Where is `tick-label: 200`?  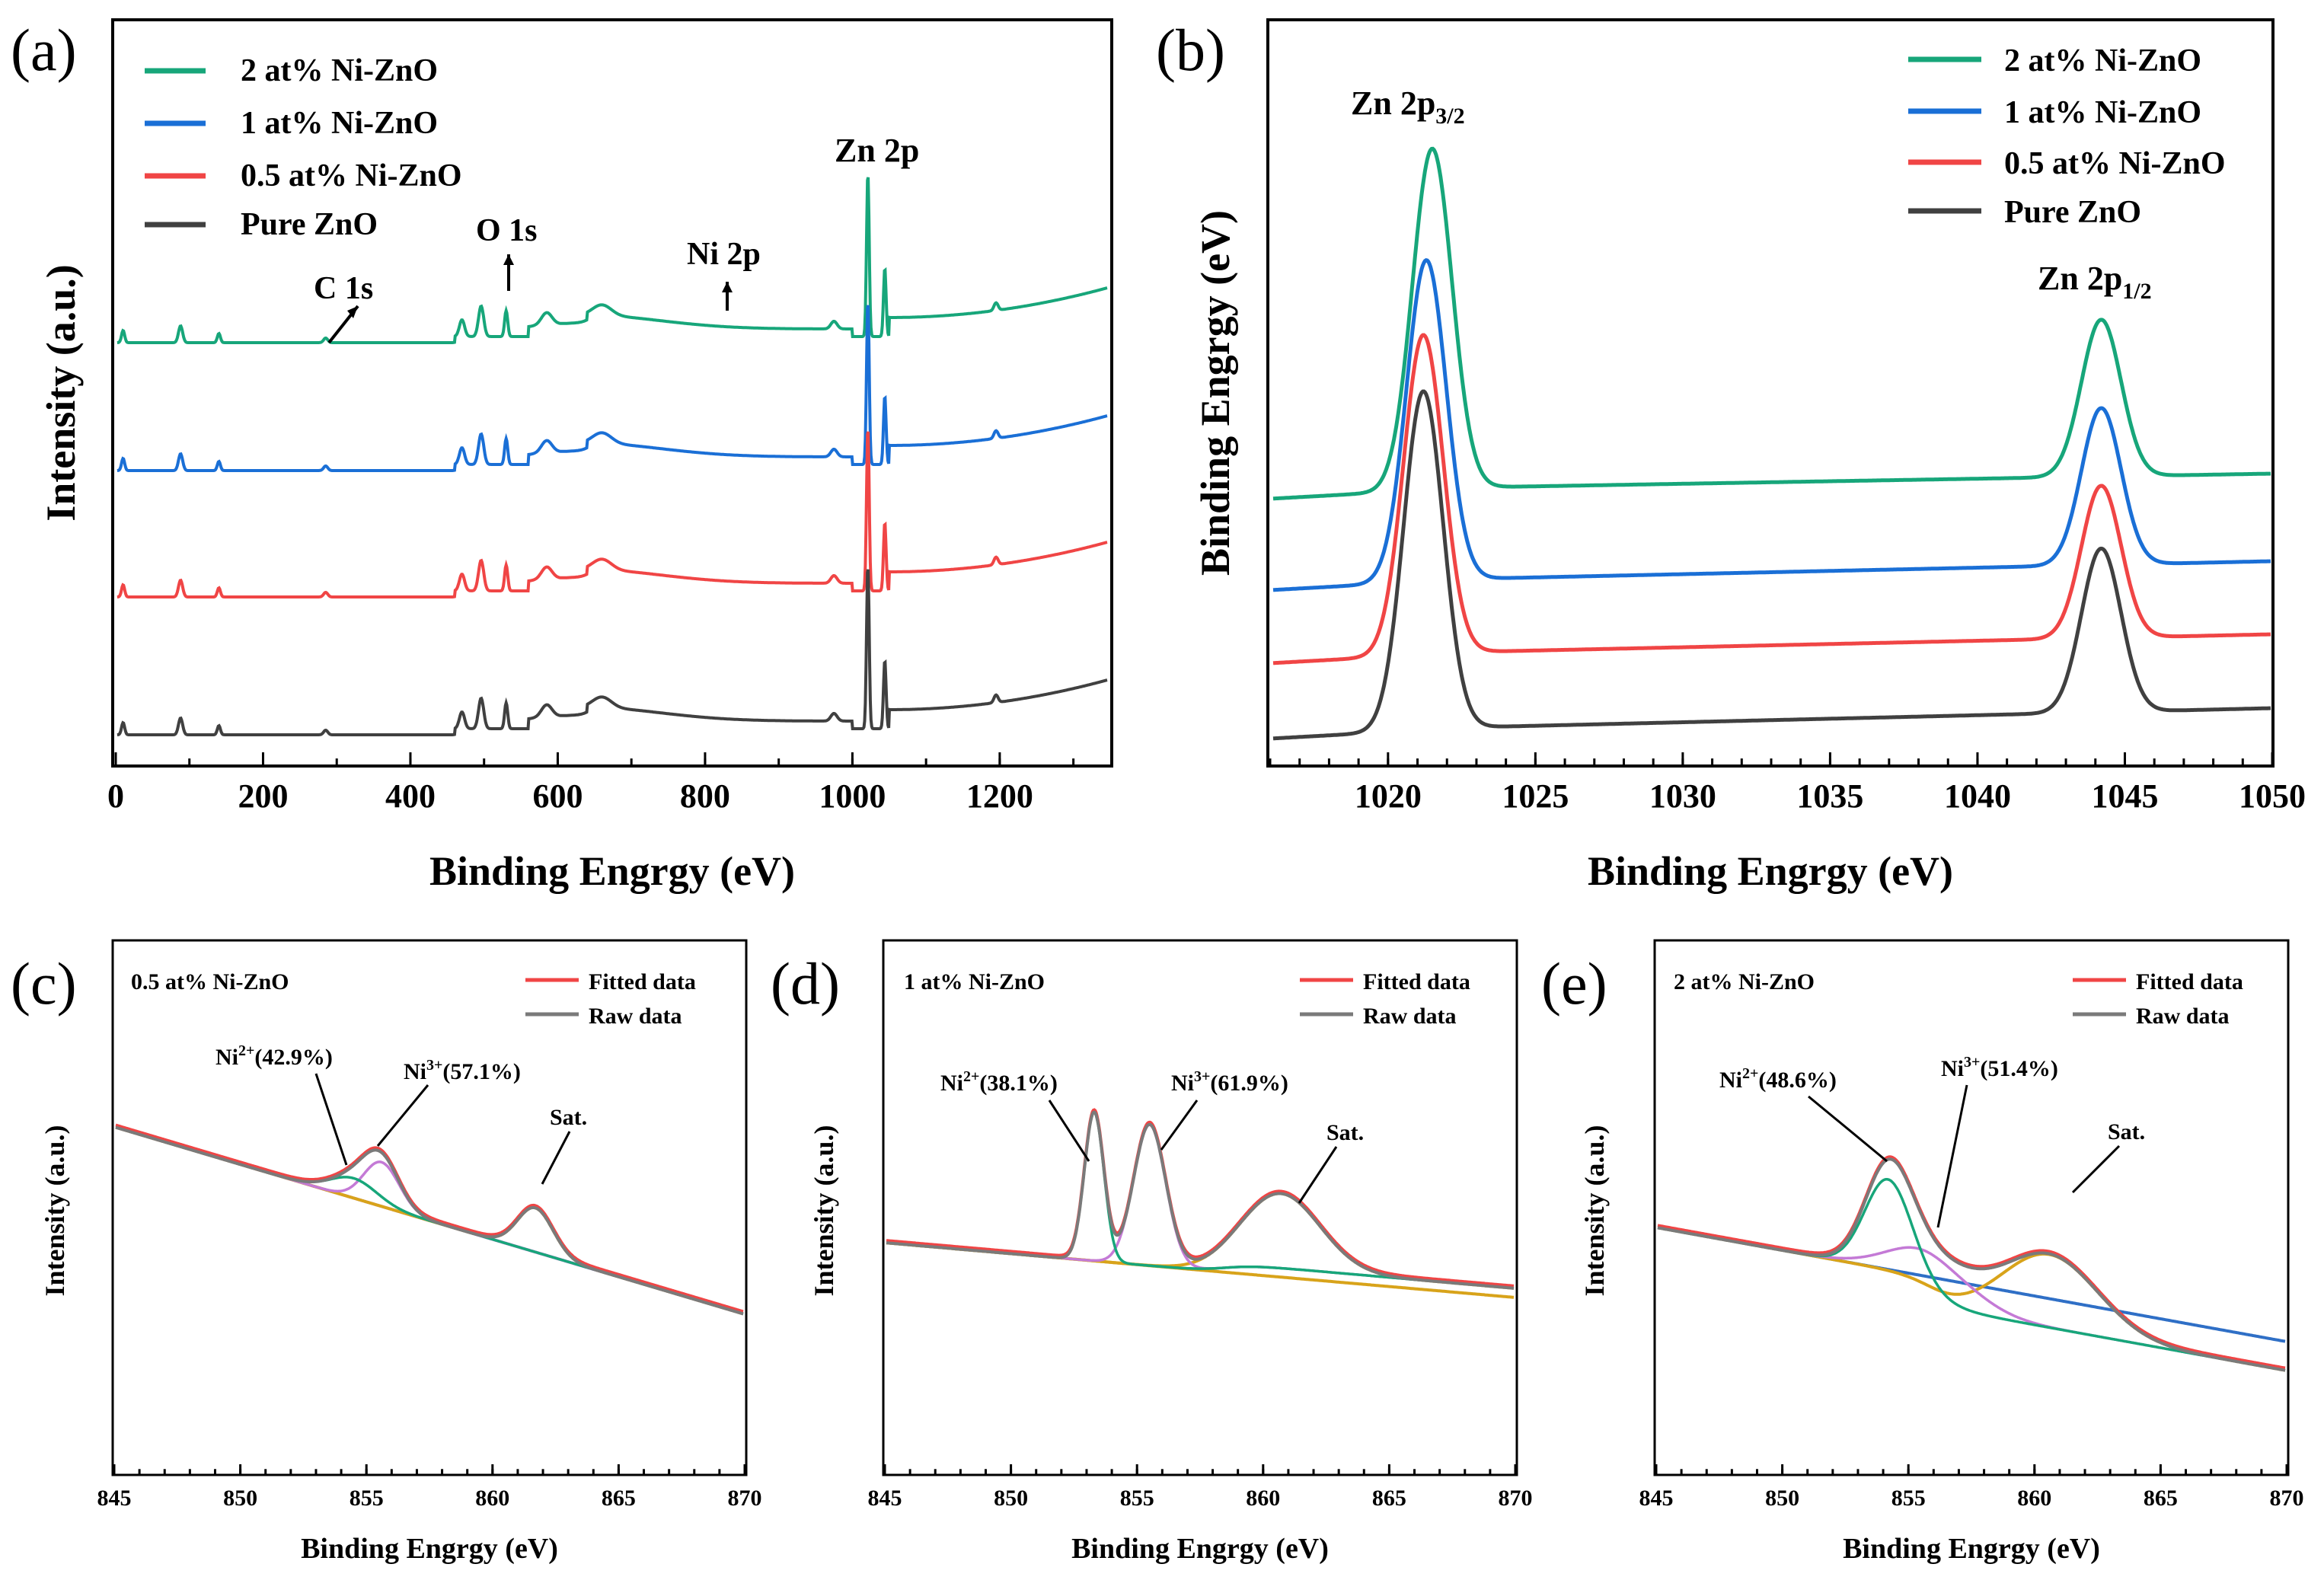
tick-label: 200 is located at coordinates (263, 796).